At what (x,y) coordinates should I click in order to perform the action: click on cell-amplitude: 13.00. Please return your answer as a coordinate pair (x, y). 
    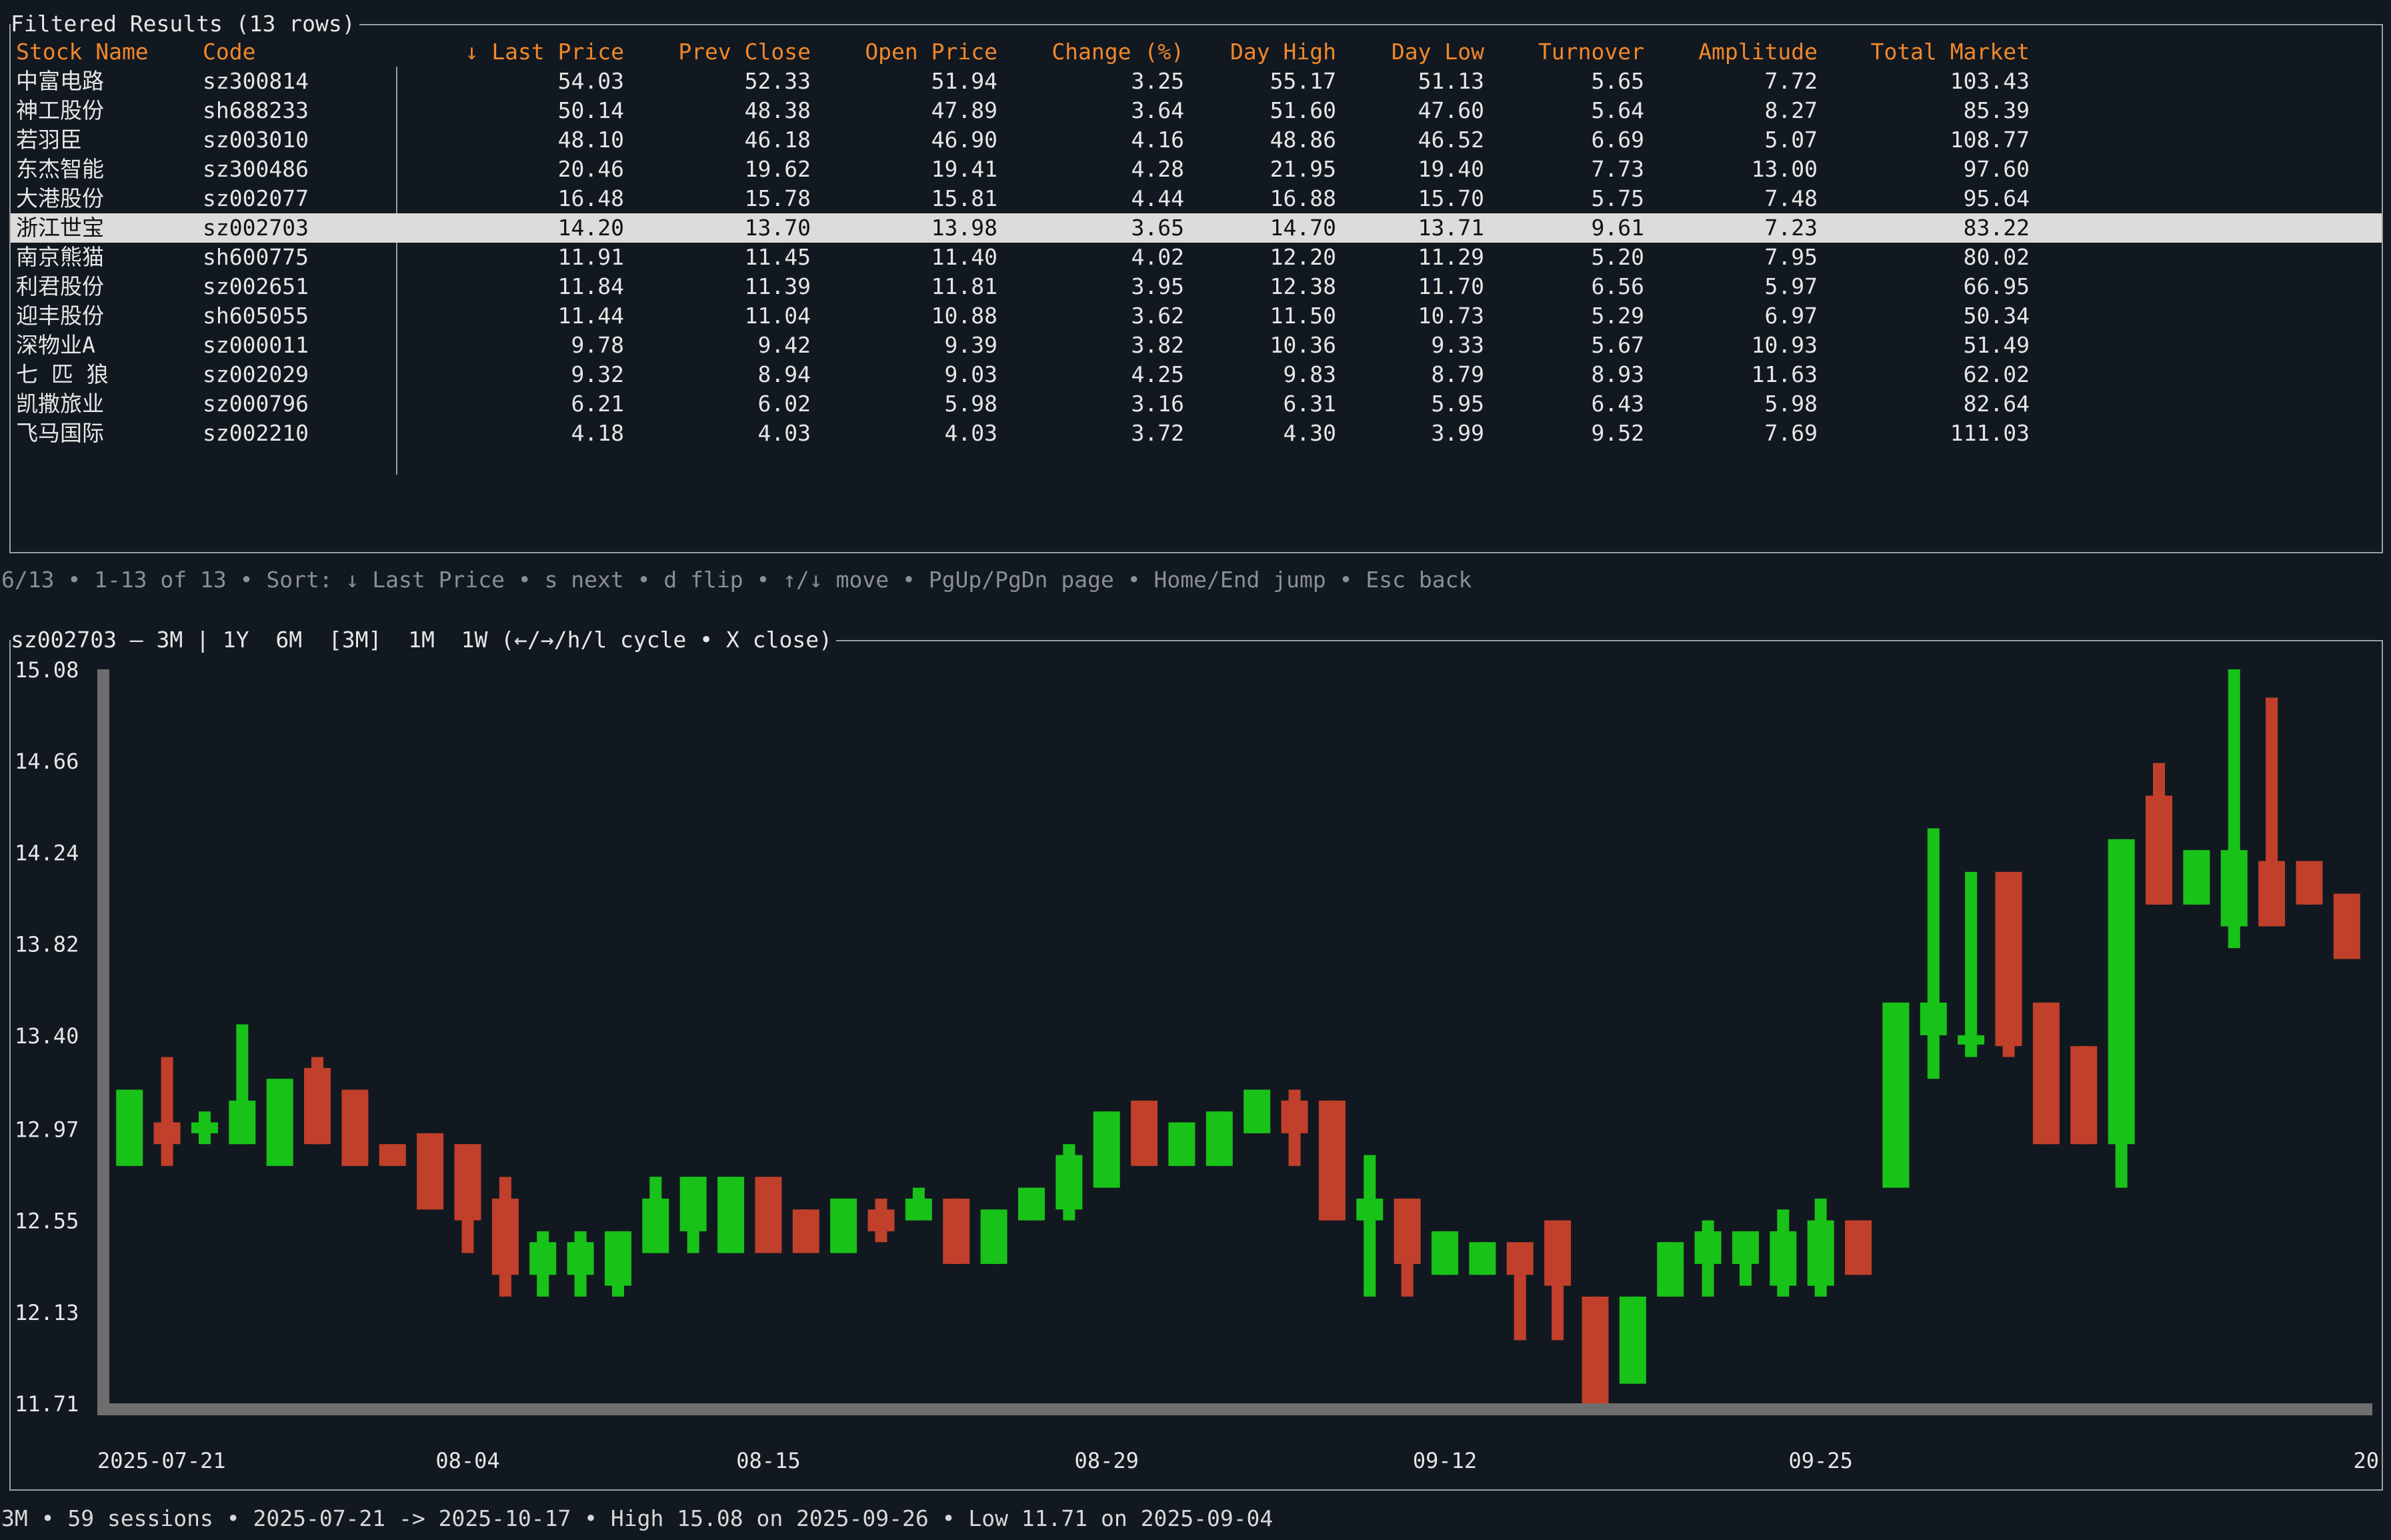
    Looking at the image, I should click on (1784, 169).